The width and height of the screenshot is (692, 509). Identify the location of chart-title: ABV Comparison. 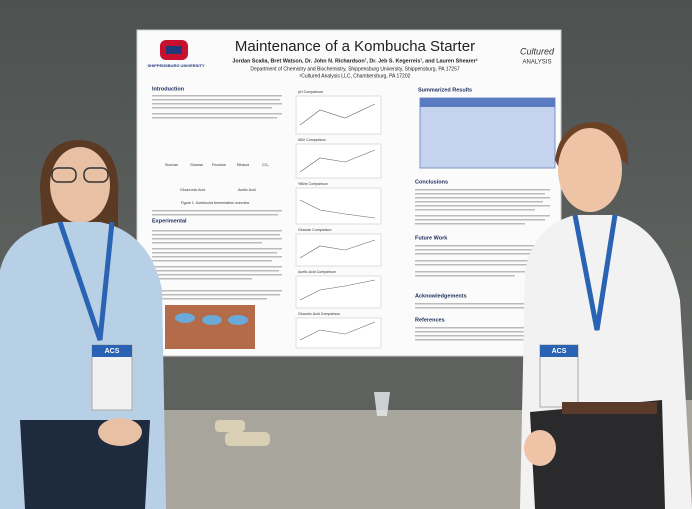
(312, 140).